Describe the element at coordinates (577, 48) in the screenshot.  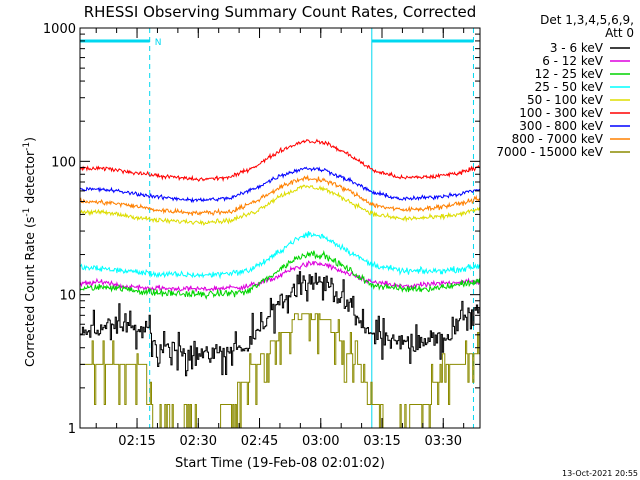
I see `legend-label-0: 3 - 6 keV` at that location.